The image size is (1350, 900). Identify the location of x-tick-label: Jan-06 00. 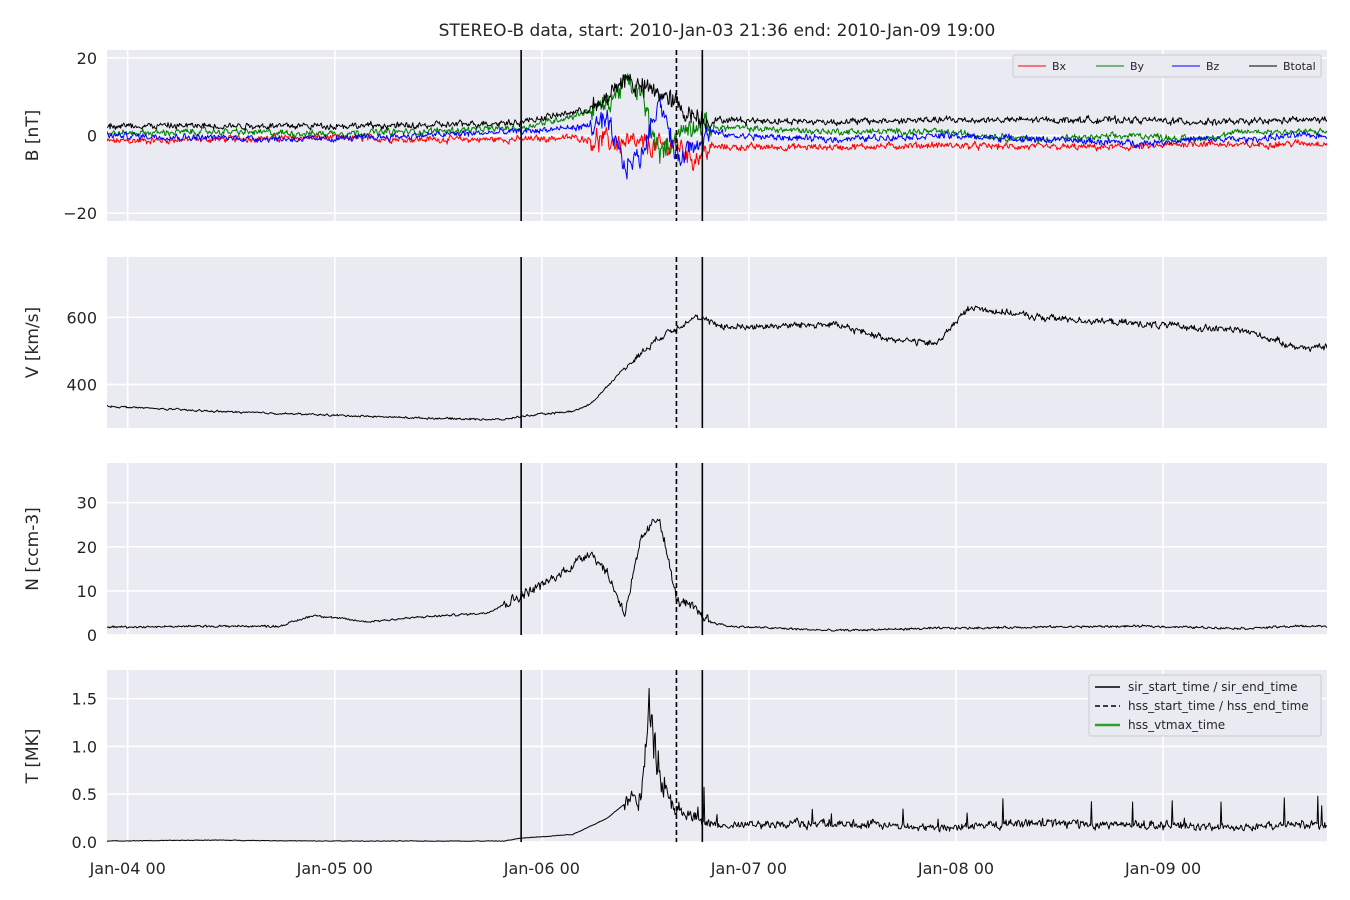
(541, 868).